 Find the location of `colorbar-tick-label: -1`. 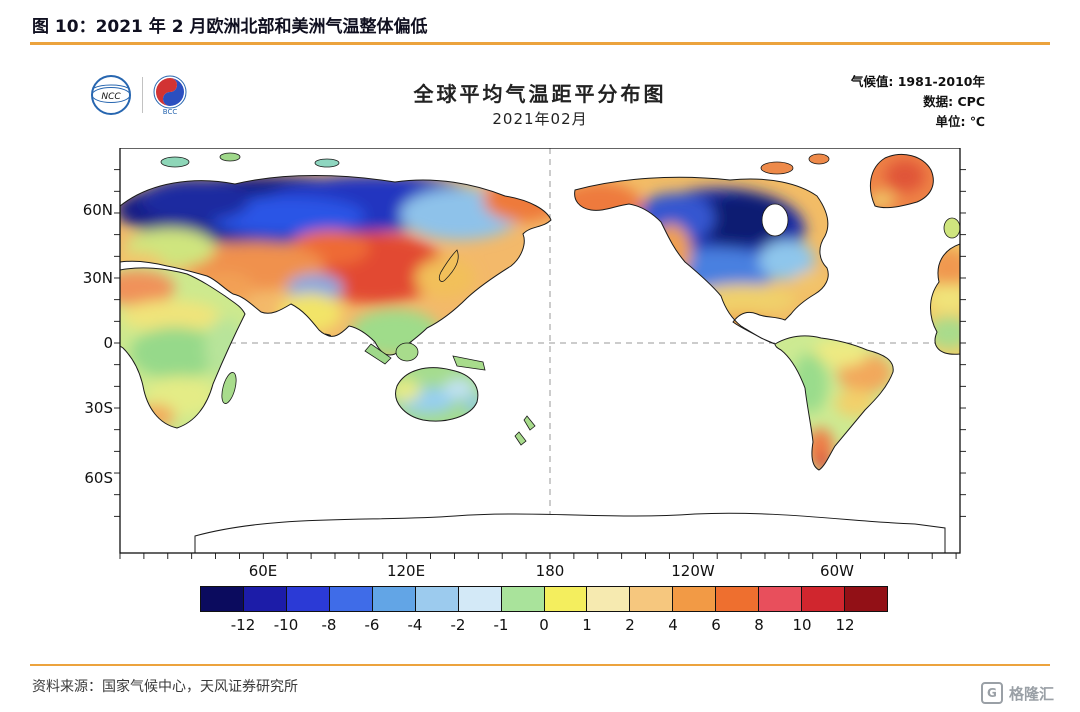

colorbar-tick-label: -1 is located at coordinates (501, 625).